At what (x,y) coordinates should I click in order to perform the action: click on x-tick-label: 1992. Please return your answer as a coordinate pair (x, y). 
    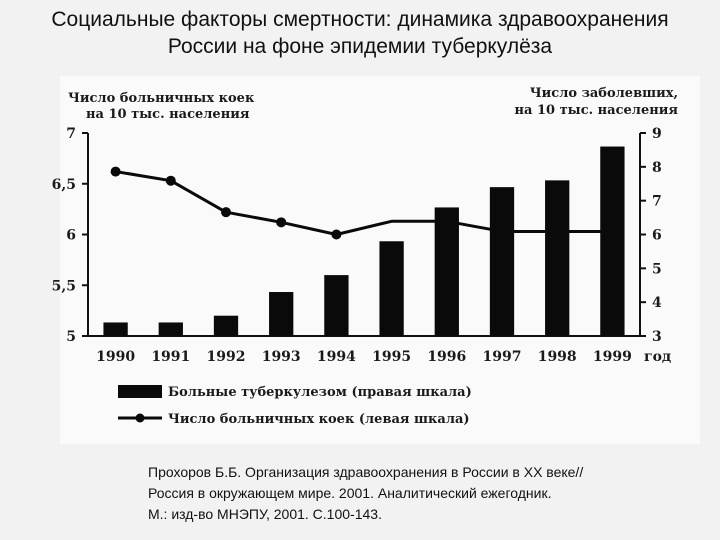
    Looking at the image, I should click on (226, 357).